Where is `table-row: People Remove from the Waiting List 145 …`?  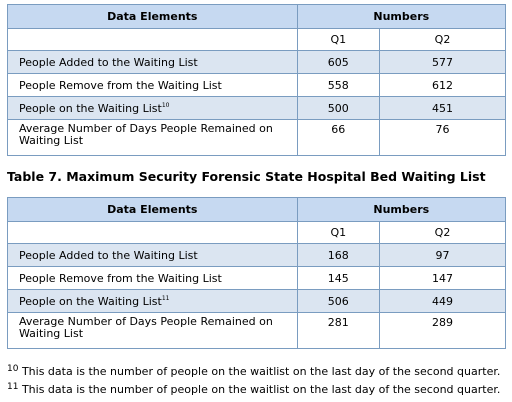 table-row: People Remove from the Waiting List 145 … is located at coordinates (256, 278).